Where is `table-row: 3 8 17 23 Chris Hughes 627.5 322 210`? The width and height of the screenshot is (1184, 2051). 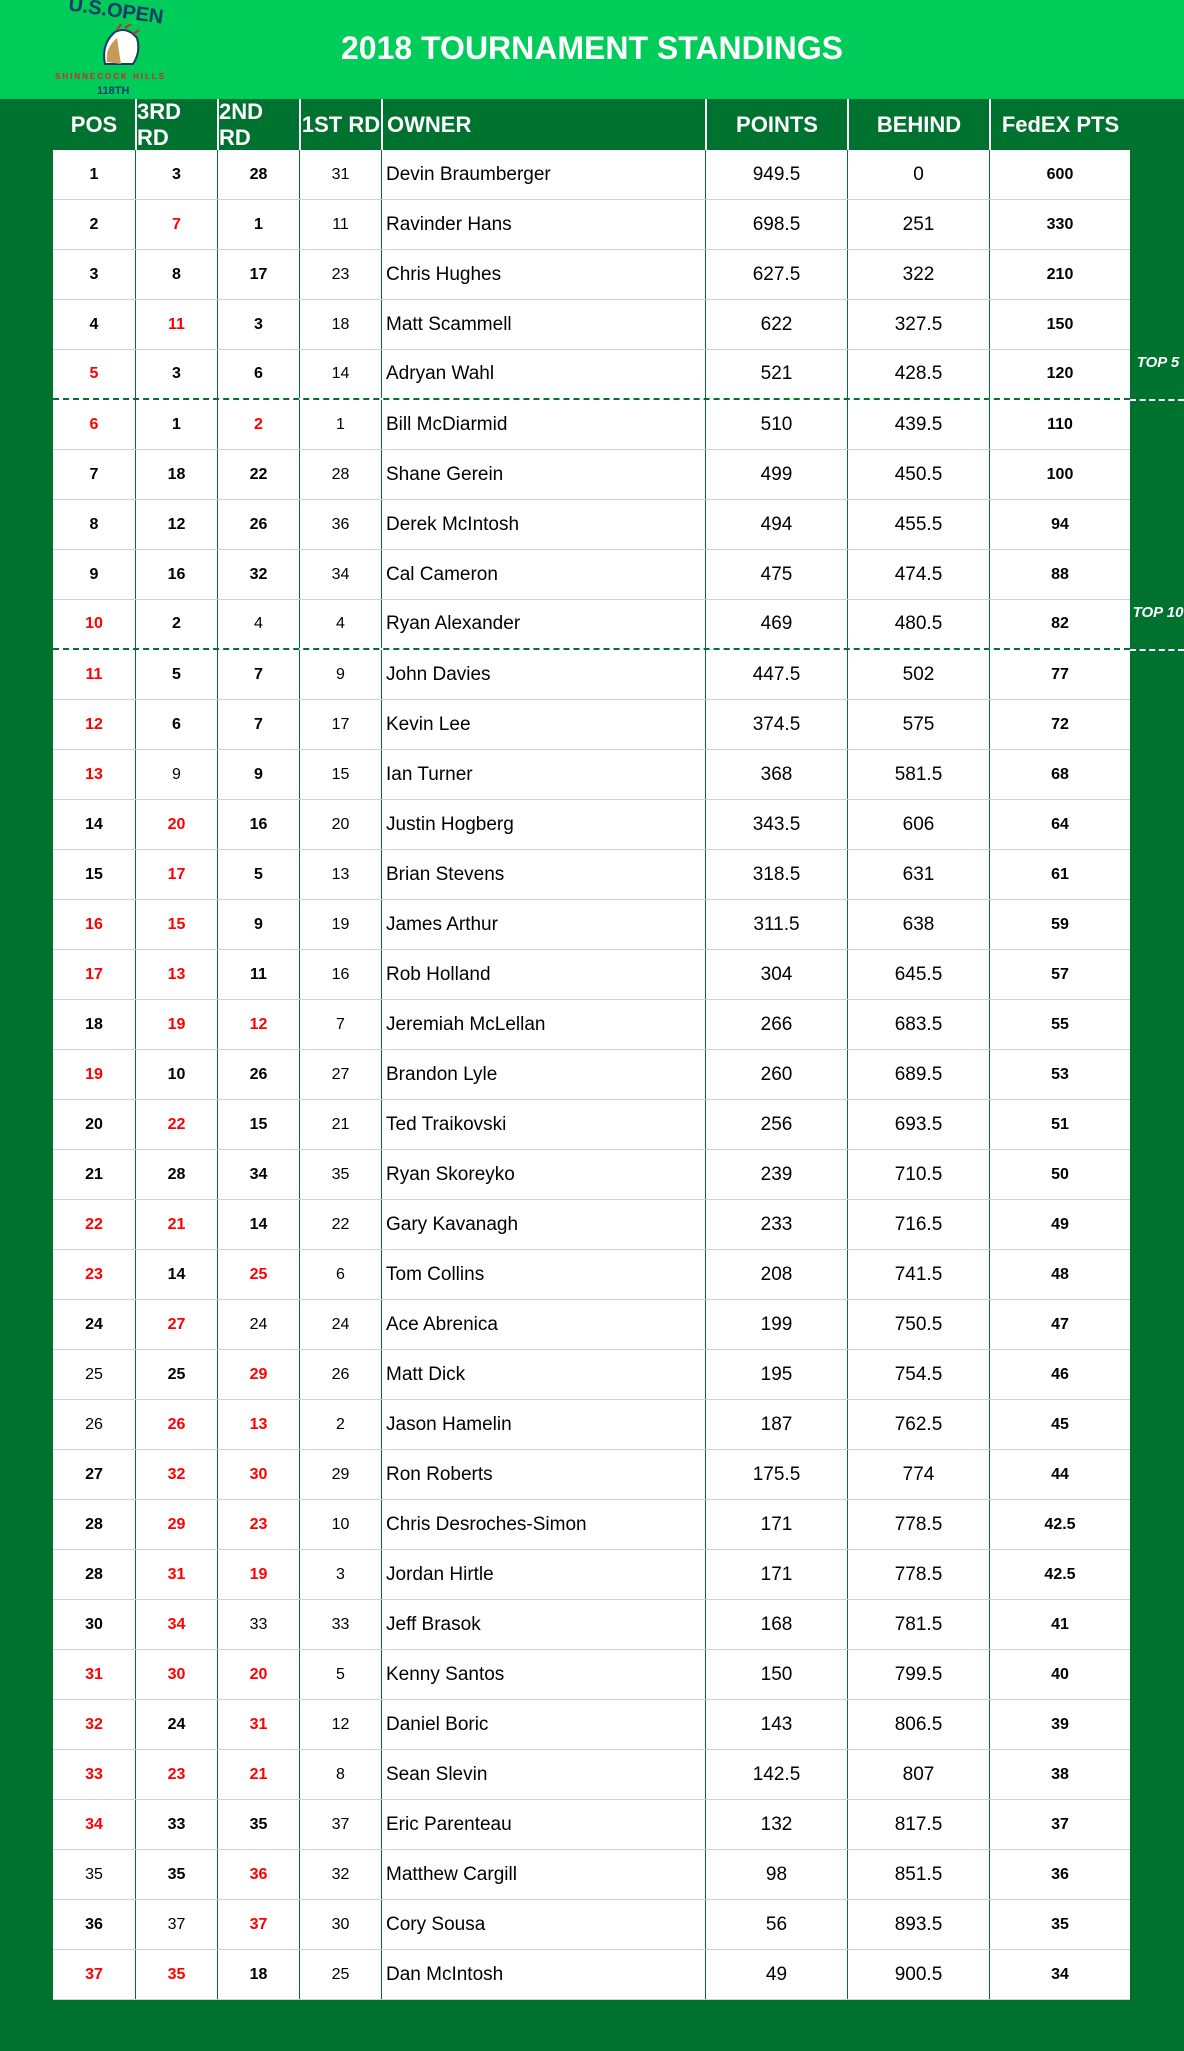
table-row: 3 8 17 23 Chris Hughes 627.5 322 210 is located at coordinates (591, 275).